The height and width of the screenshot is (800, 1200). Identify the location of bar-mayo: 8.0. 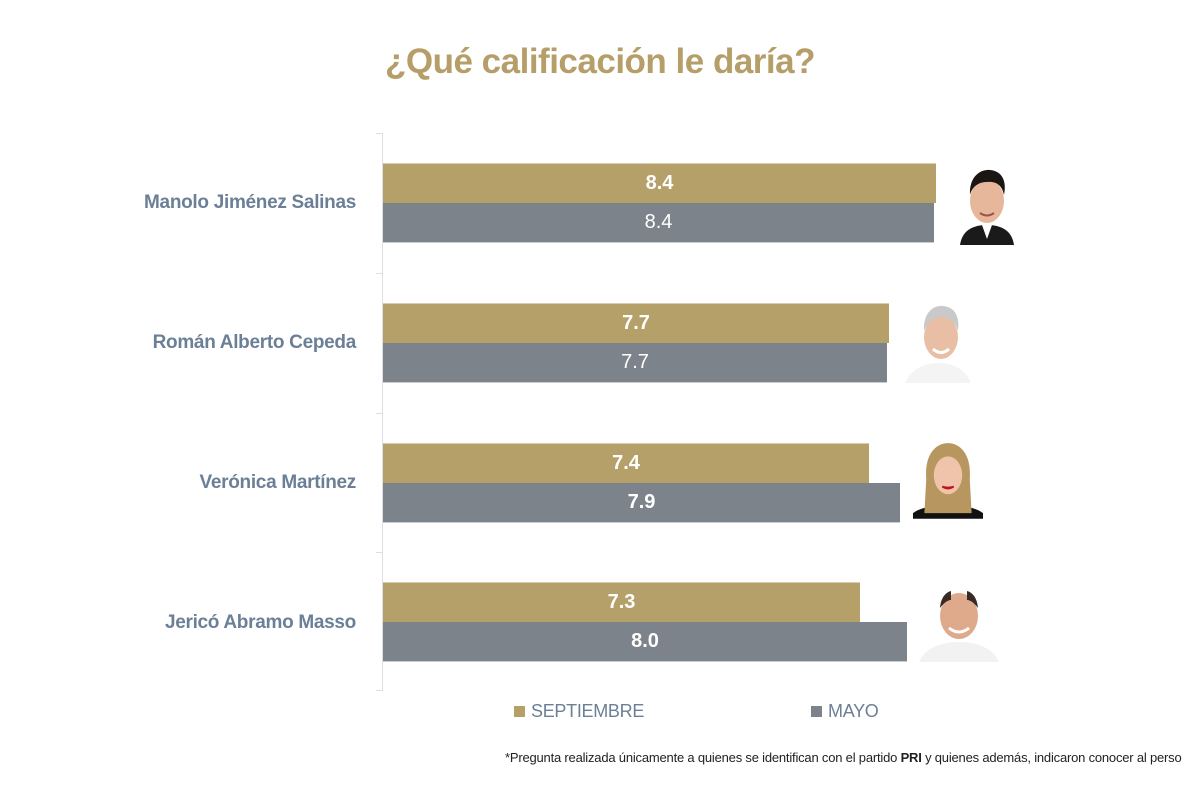
(645, 642).